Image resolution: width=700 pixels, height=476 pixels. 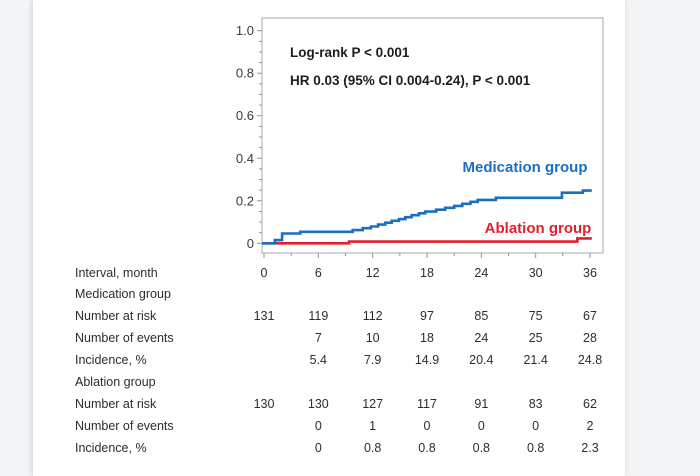 What do you see at coordinates (372, 272) in the screenshot?
I see `table-cell: 12` at bounding box center [372, 272].